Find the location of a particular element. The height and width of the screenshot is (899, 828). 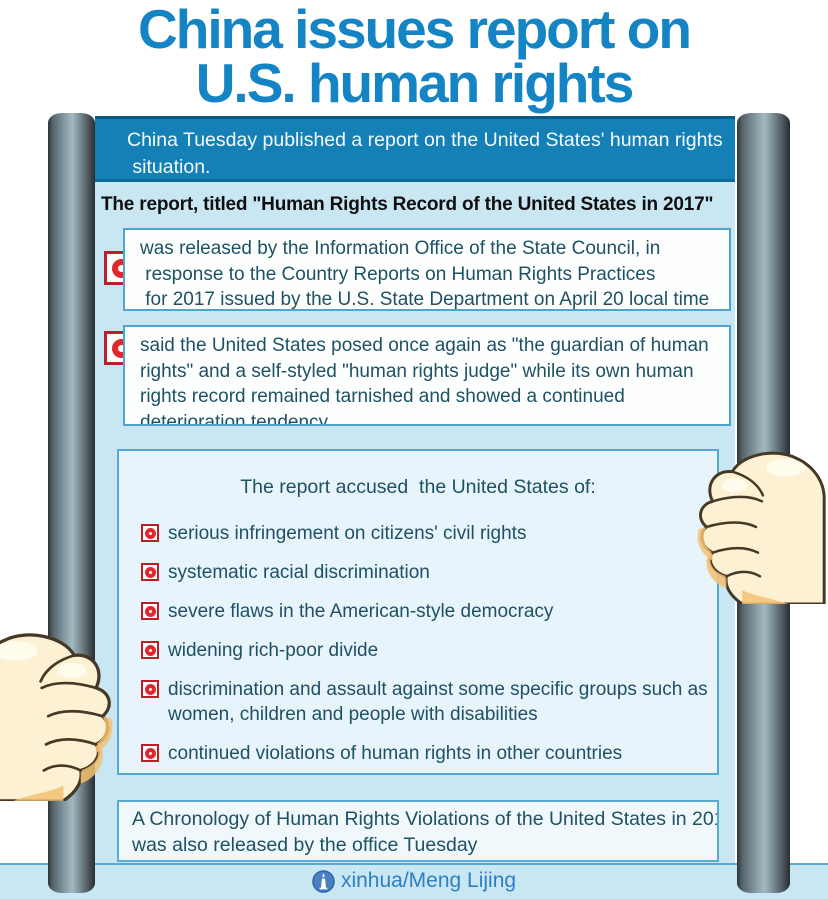

gripping-fist-right-icon is located at coordinates (758, 527).